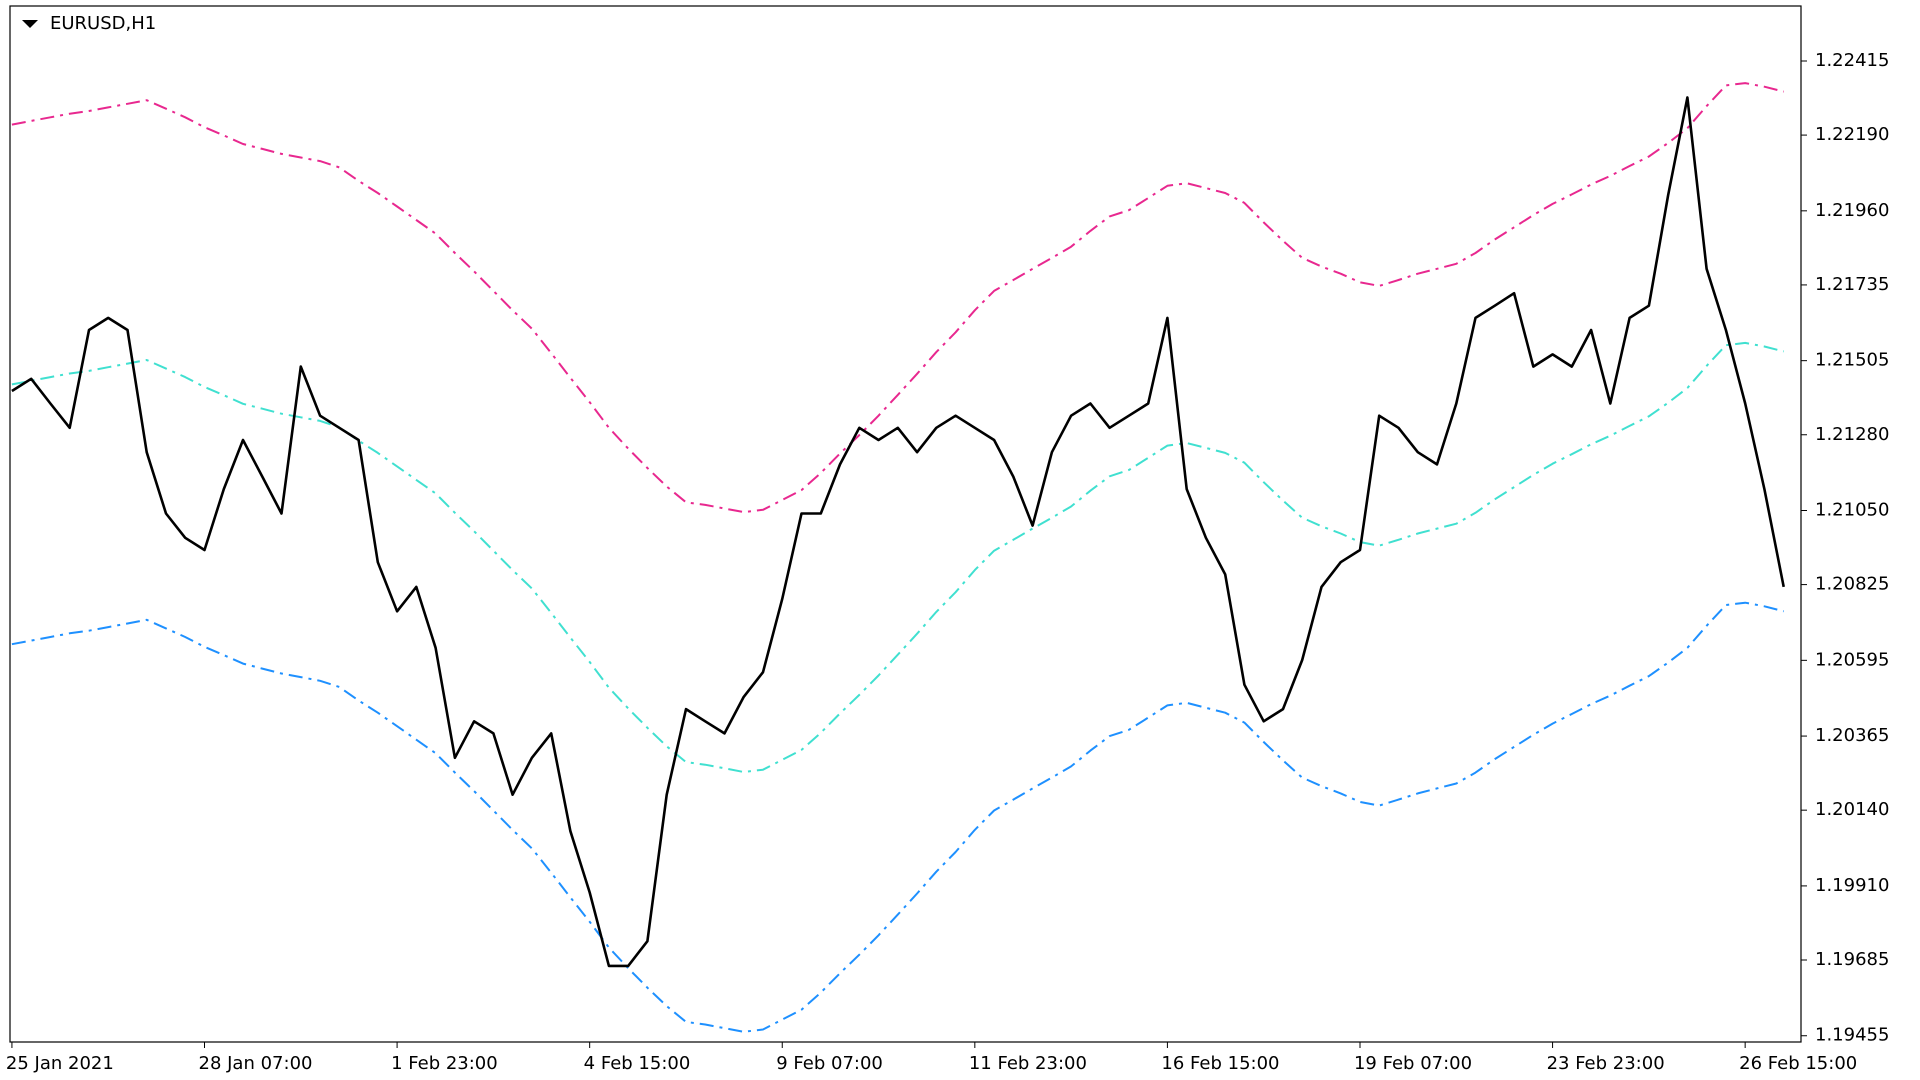 The image size is (1920, 1080). Describe the element at coordinates (1852, 134) in the screenshot. I see `y-tick-label: 1.22190` at that location.